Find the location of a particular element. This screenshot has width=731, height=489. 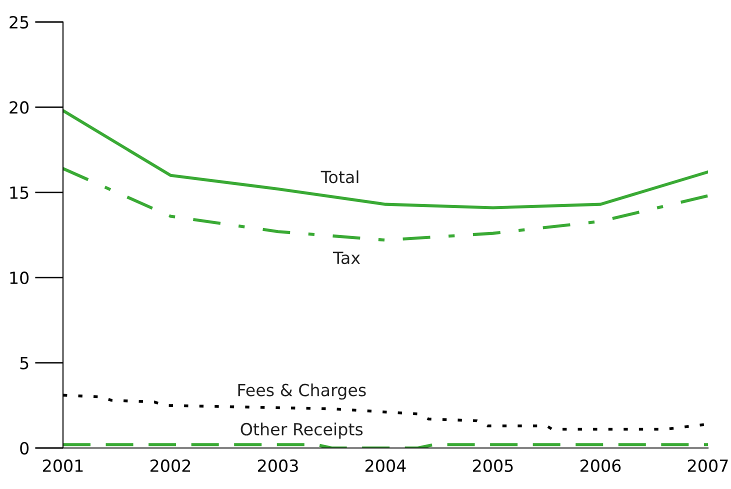

x-tick-label: 2006 is located at coordinates (600, 465).